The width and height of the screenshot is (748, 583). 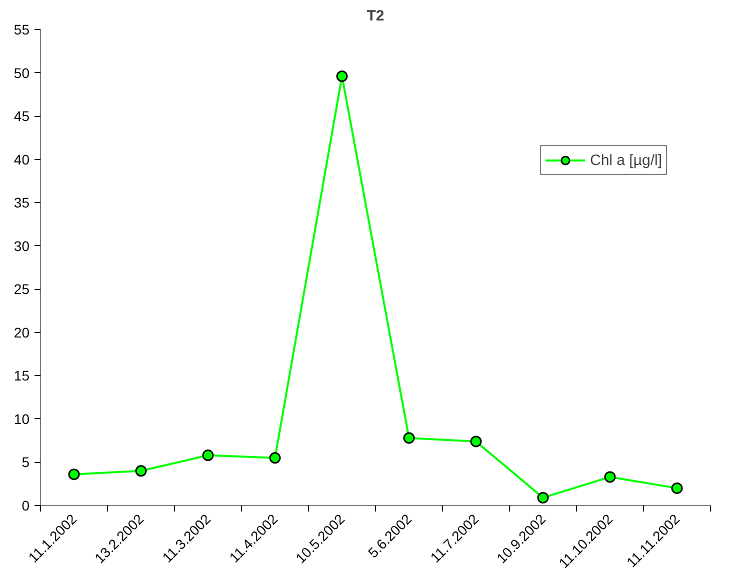 What do you see at coordinates (22, 159) in the screenshot?
I see `y-tick-label: 40` at bounding box center [22, 159].